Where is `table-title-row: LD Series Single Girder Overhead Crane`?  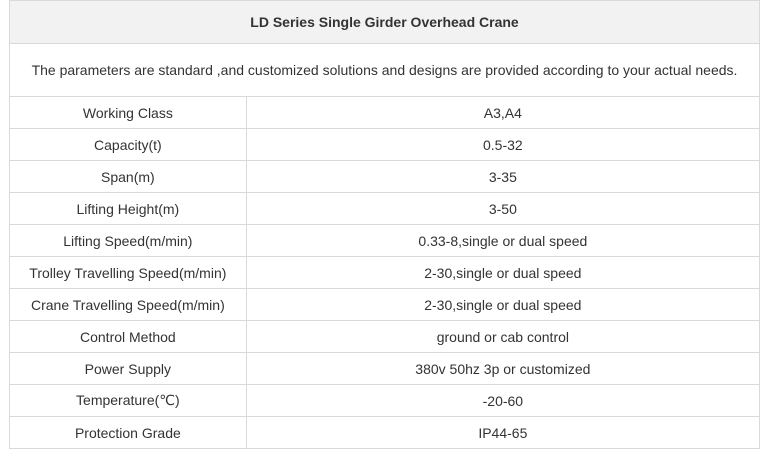
table-title-row: LD Series Single Girder Overhead Crane is located at coordinates (384, 22).